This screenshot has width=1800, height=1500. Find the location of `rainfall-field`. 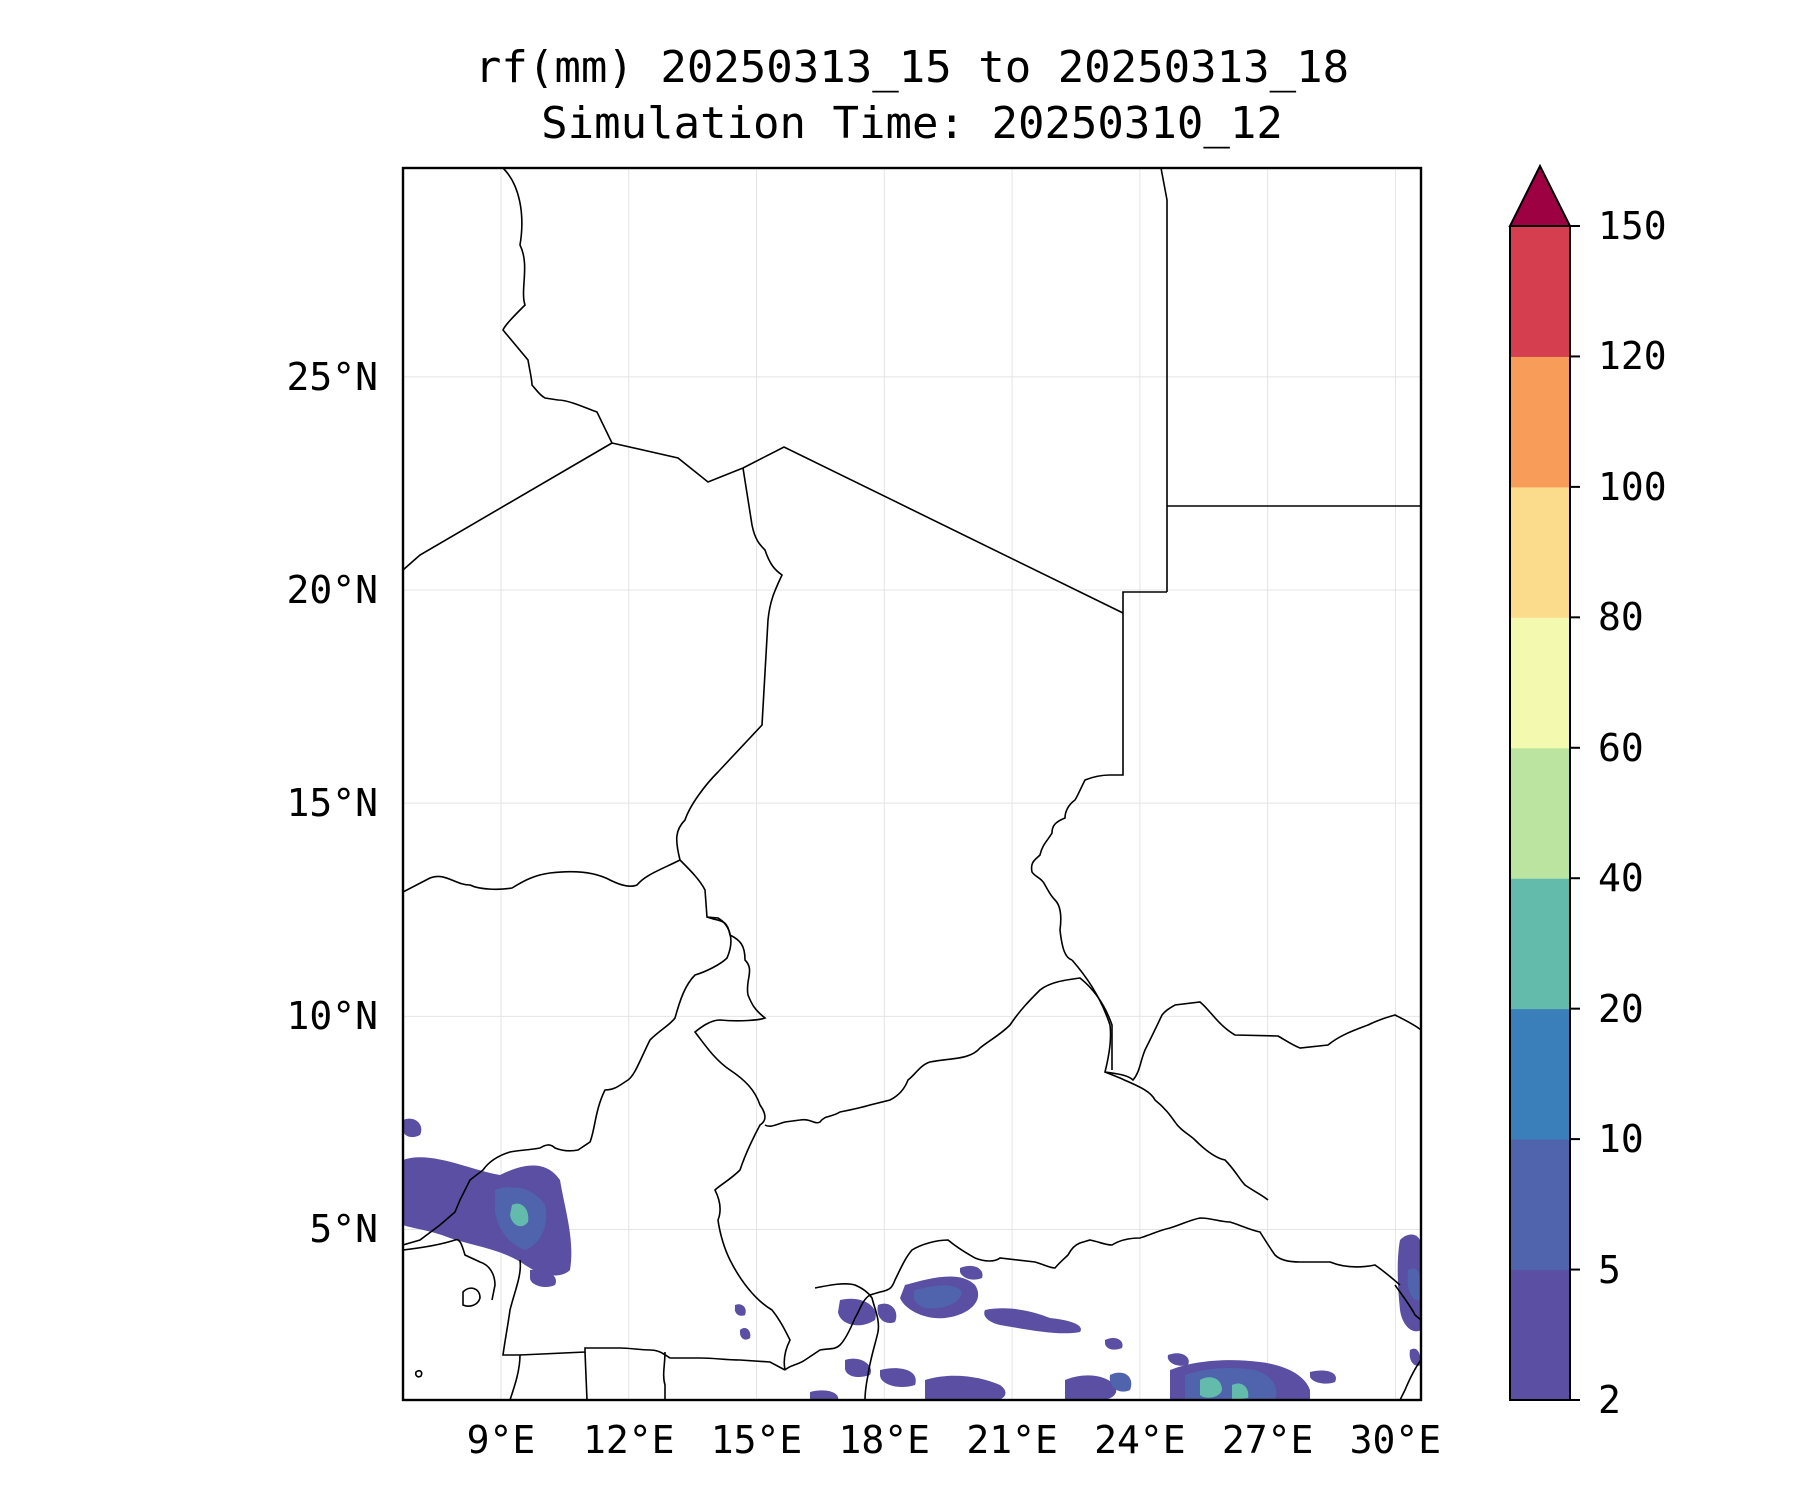

rainfall-field is located at coordinates (912, 1259).